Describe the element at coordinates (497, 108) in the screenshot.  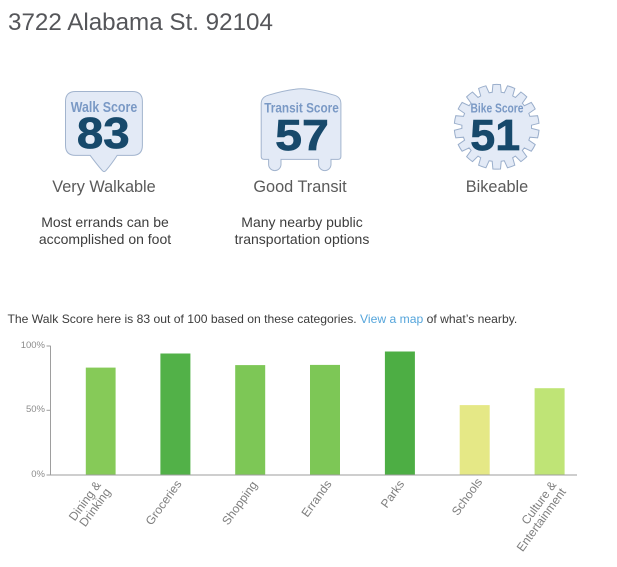
I see `svg-text: Bike Score` at that location.